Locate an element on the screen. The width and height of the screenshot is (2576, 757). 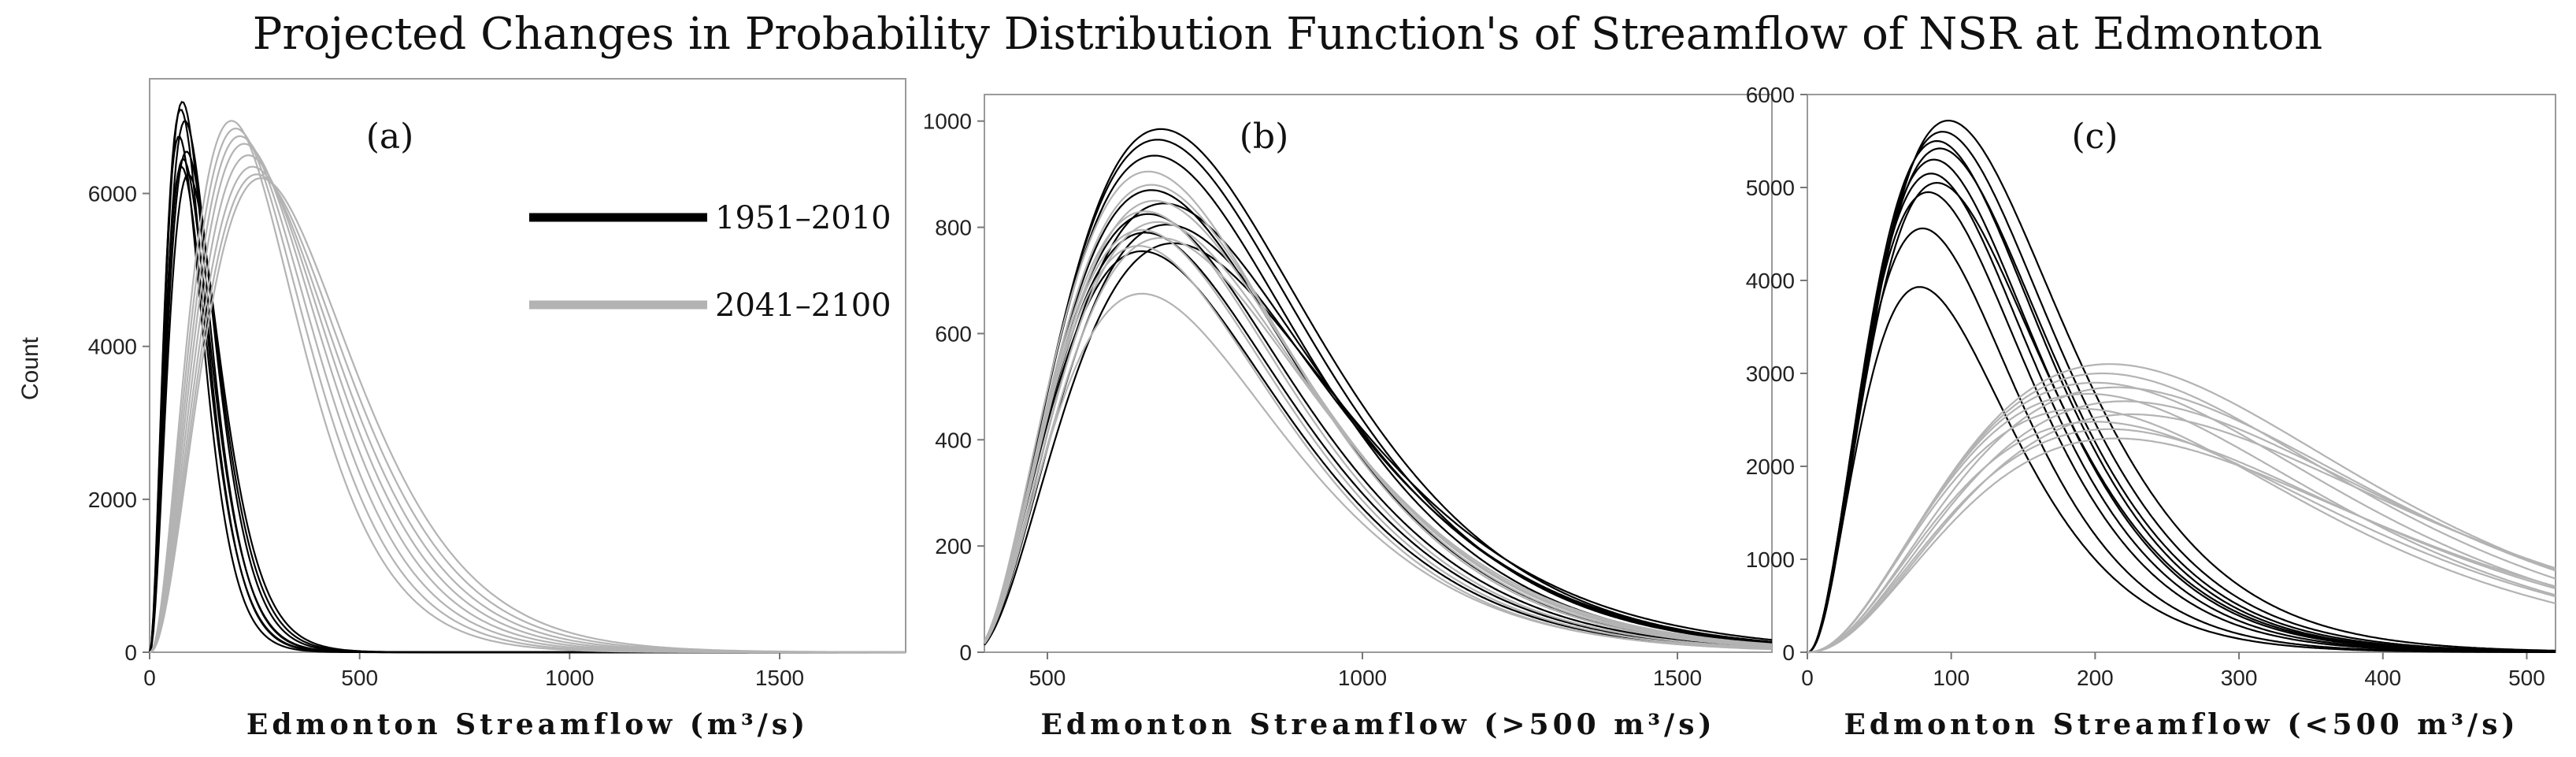
panel-label: (a) is located at coordinates (390, 137).